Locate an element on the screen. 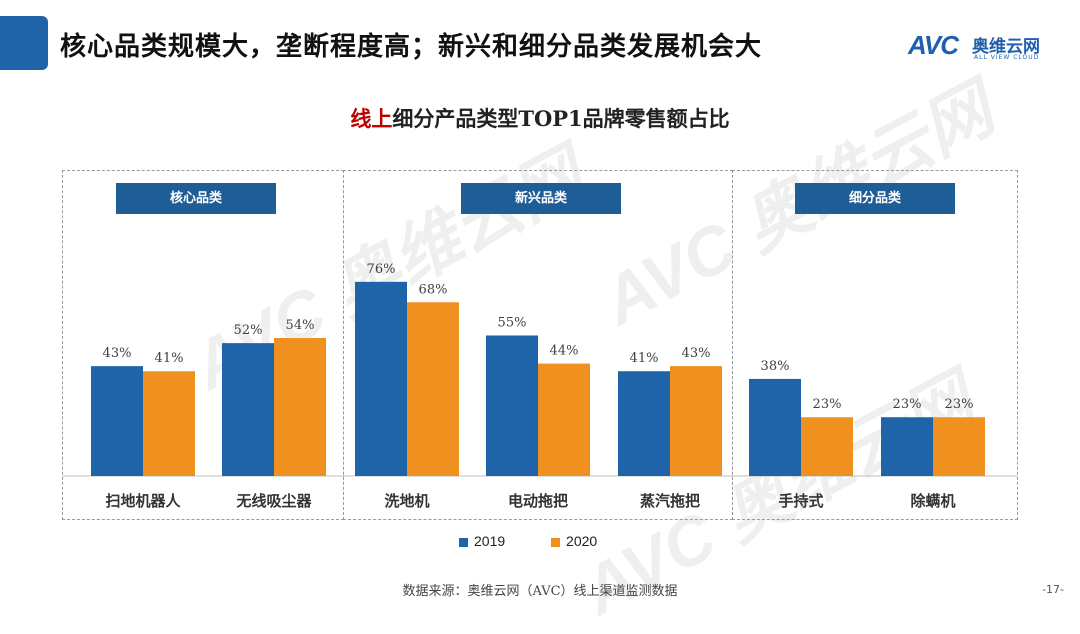  chart-title: 线上细分产品类型TOP1品牌零售额占比 is located at coordinates (540, 118).